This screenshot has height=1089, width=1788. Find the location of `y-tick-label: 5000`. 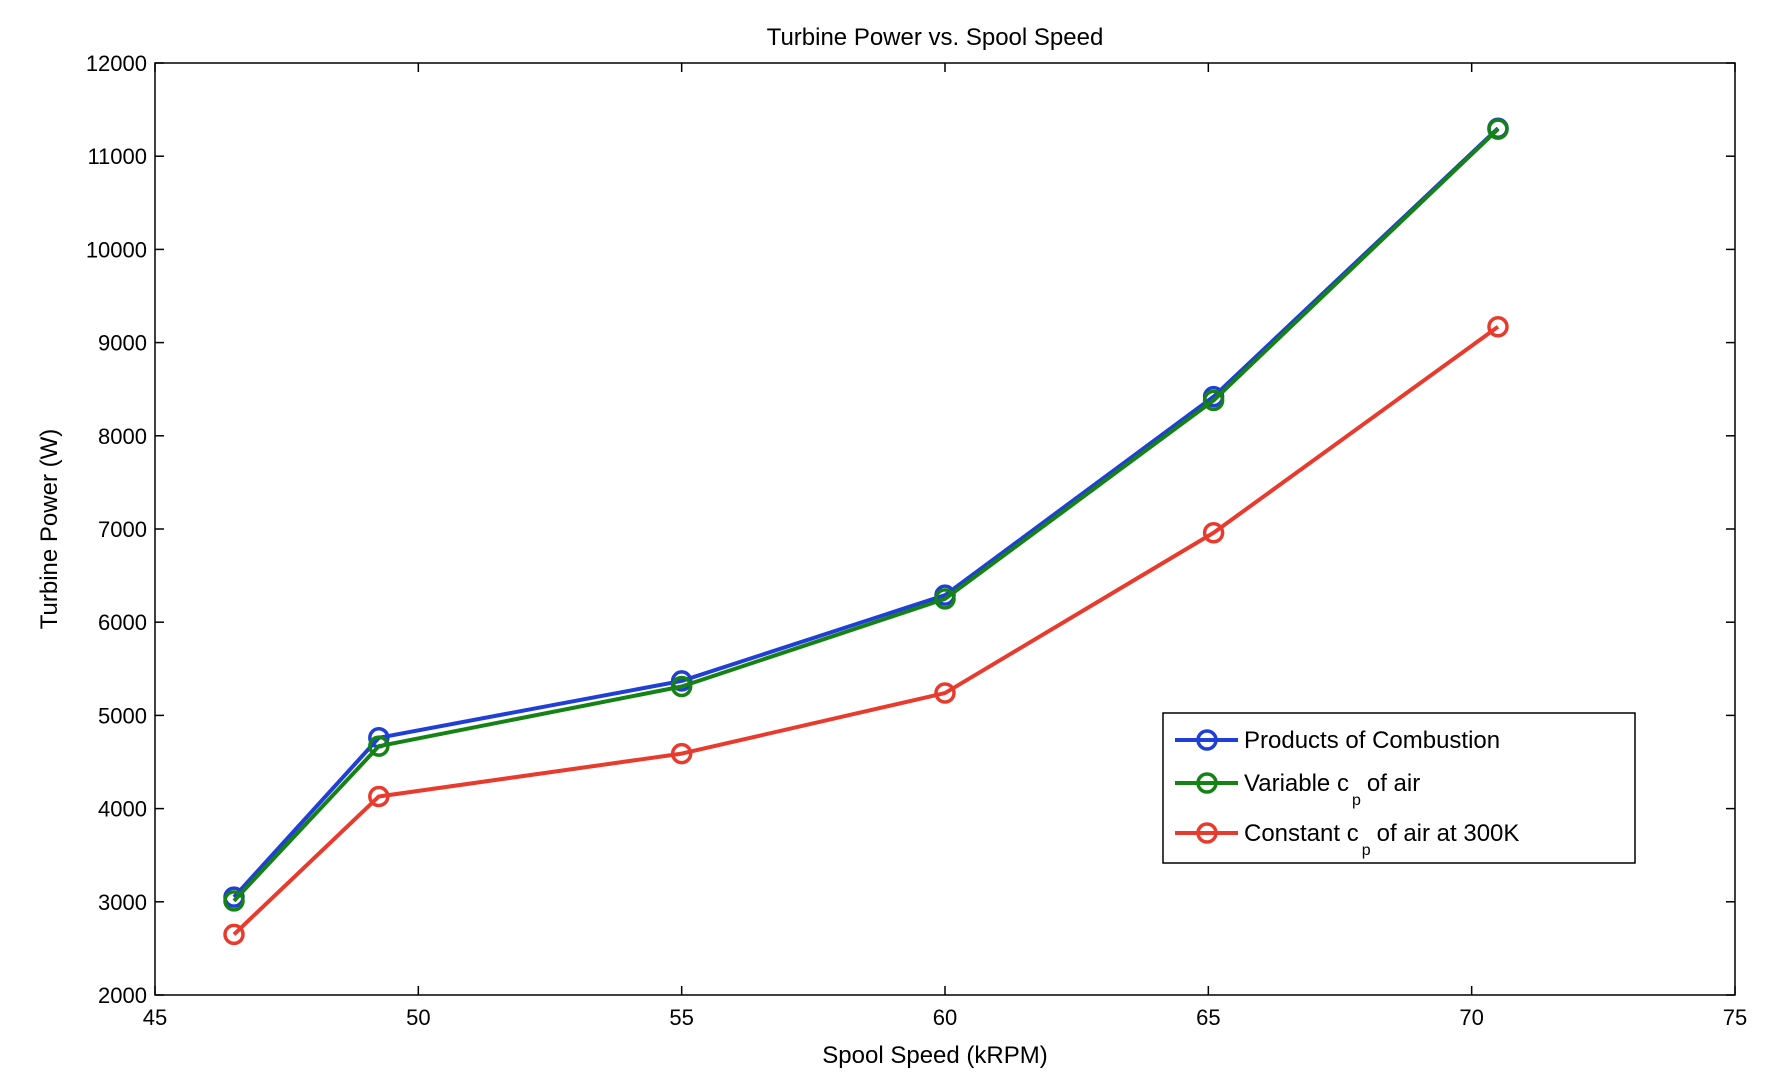

y-tick-label: 5000 is located at coordinates (122, 715).